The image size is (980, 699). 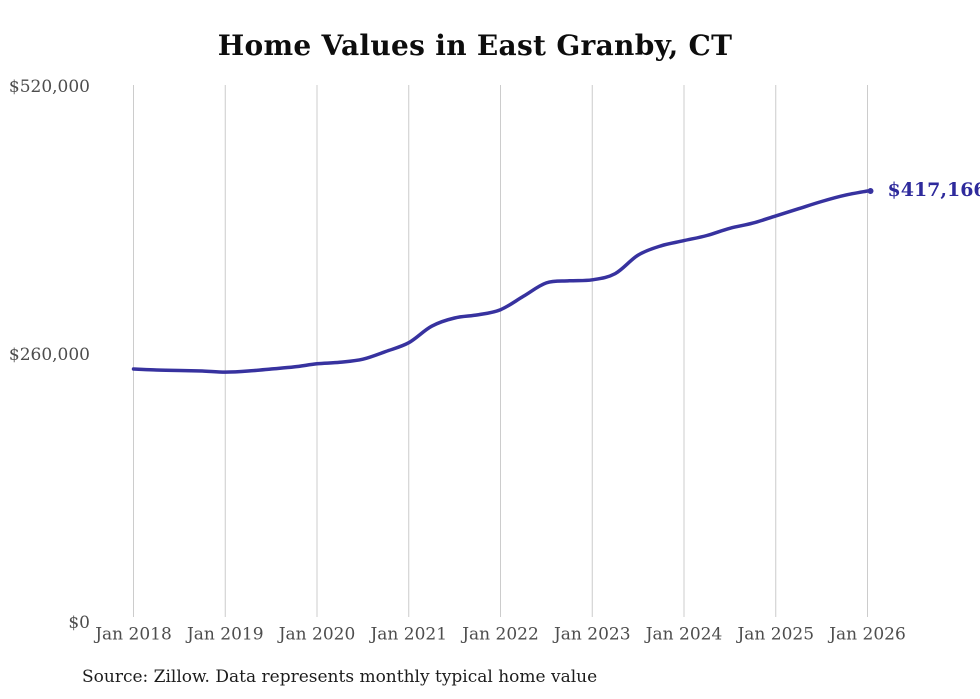 I want to click on x-tick-label: Jan 2023, so click(x=591, y=635).